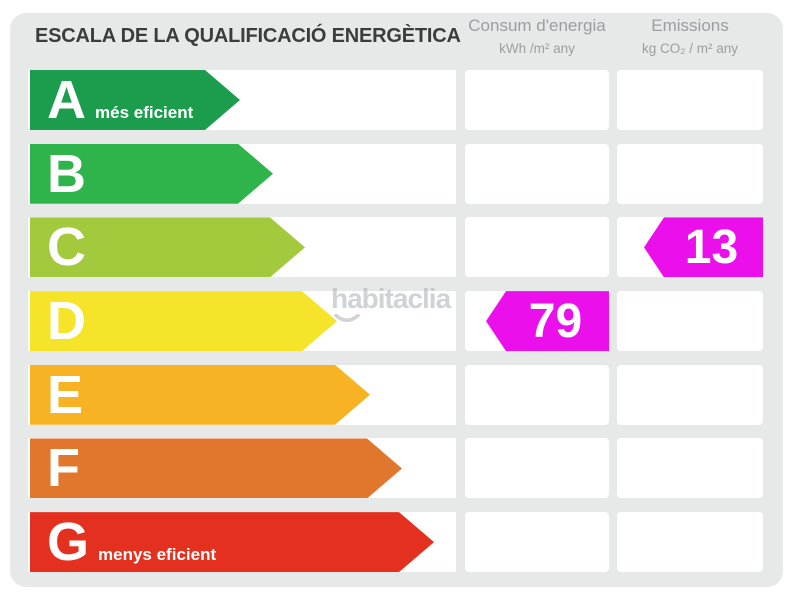 This screenshot has width=796, height=600. I want to click on emissions-cell: 13, so click(690, 247).